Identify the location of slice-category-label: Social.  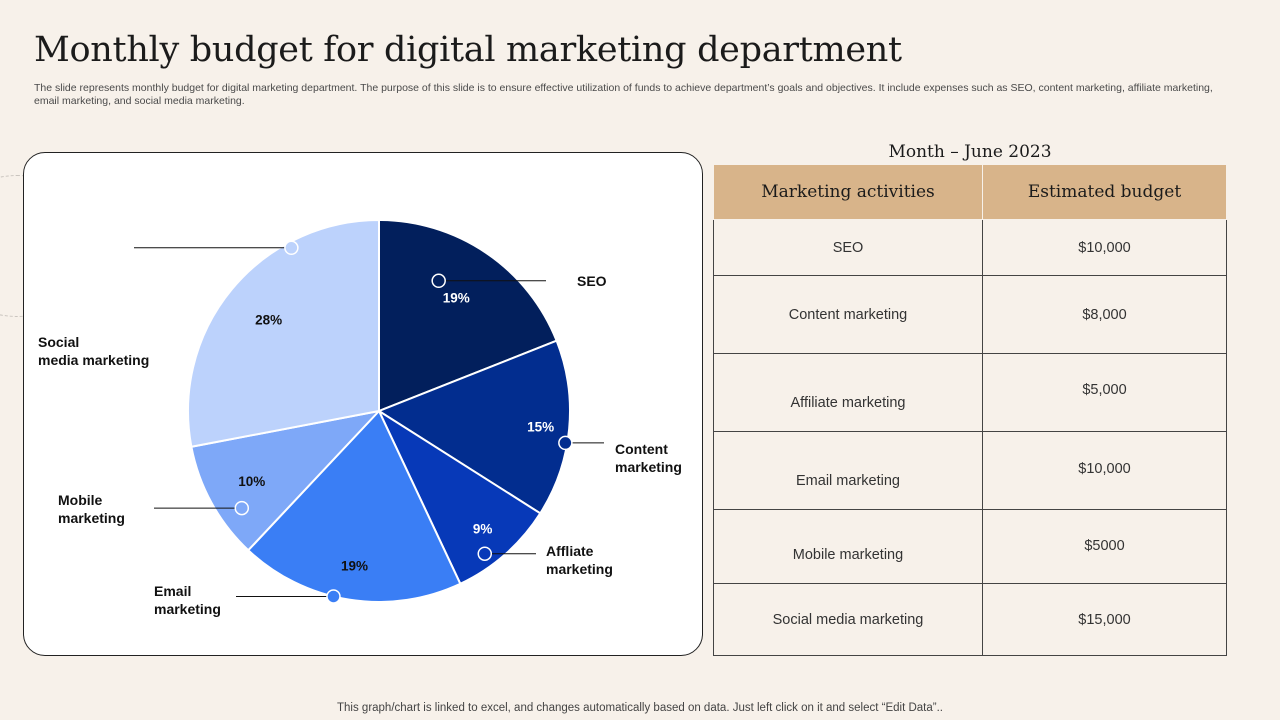
(58, 342).